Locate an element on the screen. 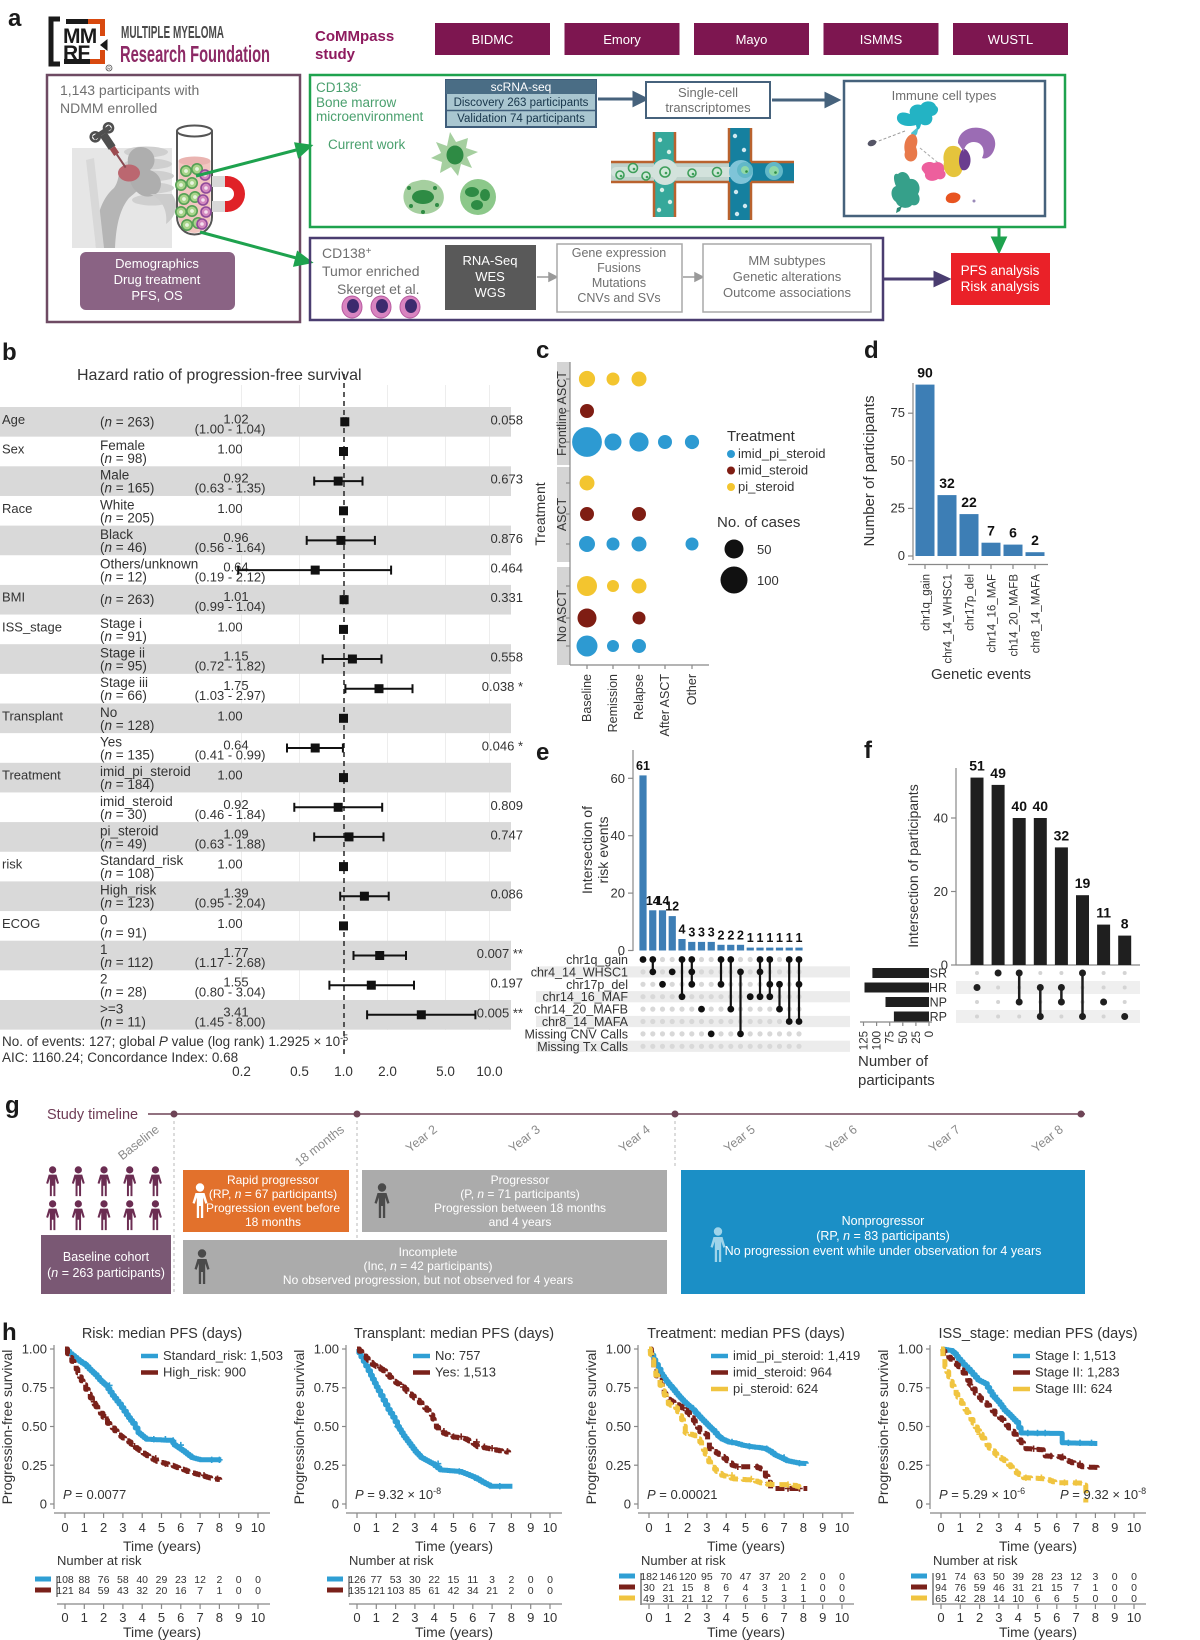 The width and height of the screenshot is (1200, 1640). svg-text: Sex is located at coordinates (13, 449).